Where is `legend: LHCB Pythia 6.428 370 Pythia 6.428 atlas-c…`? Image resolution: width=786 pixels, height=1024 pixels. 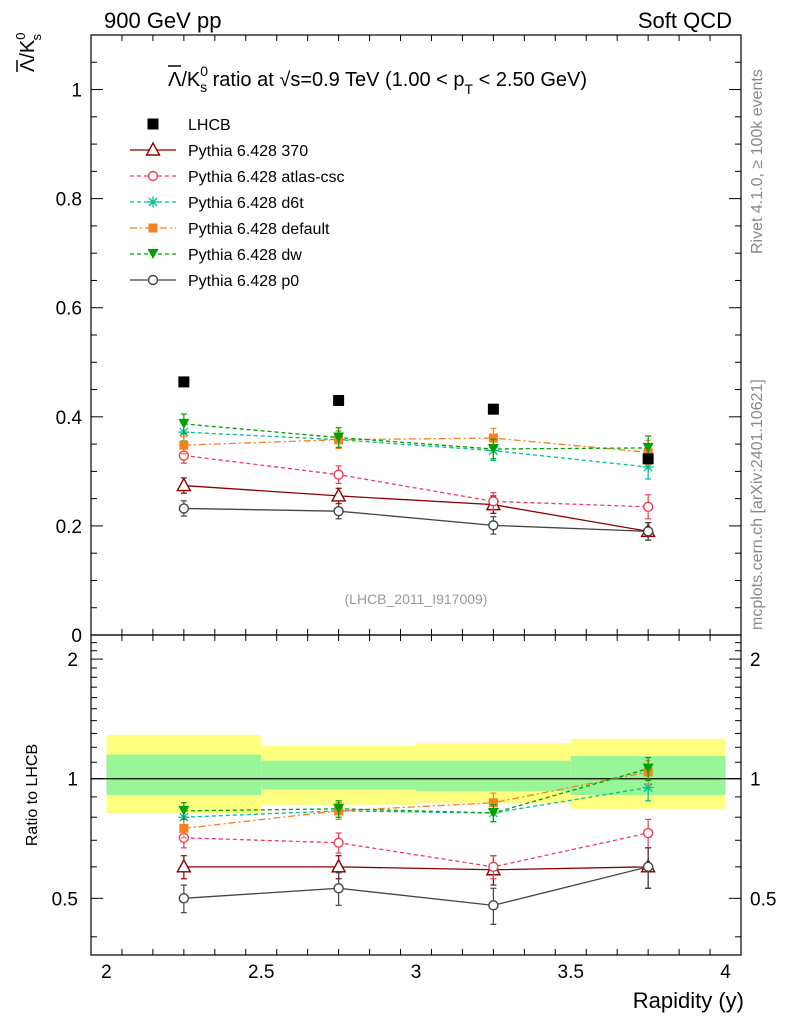
legend: LHCB Pythia 6.428 370 Pythia 6.428 atlas-c… is located at coordinates (237, 203).